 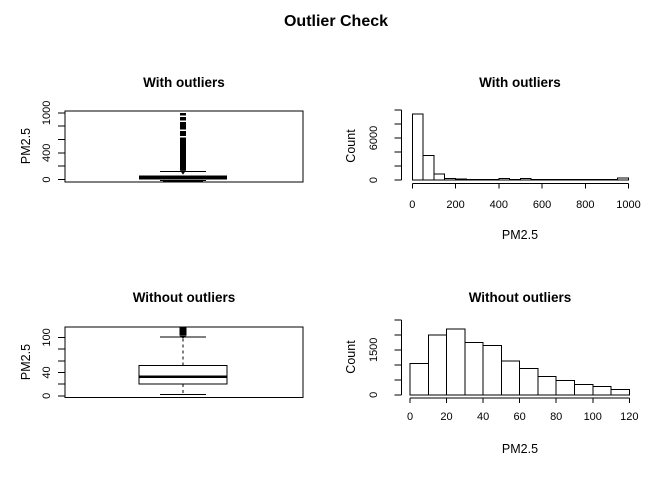 I want to click on y-tick-label: 1500, so click(x=374, y=350).